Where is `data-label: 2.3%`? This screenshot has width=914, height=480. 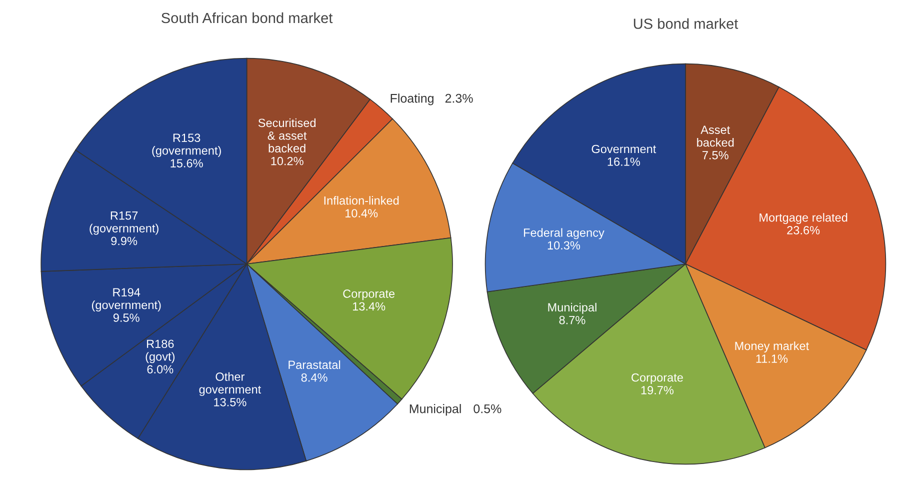
data-label: 2.3% is located at coordinates (459, 98).